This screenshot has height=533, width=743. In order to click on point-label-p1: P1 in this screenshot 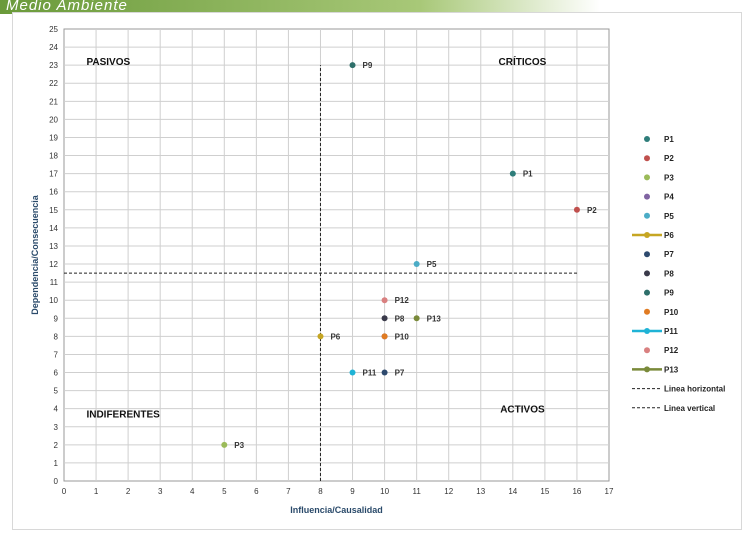, I will do `click(528, 174)`.